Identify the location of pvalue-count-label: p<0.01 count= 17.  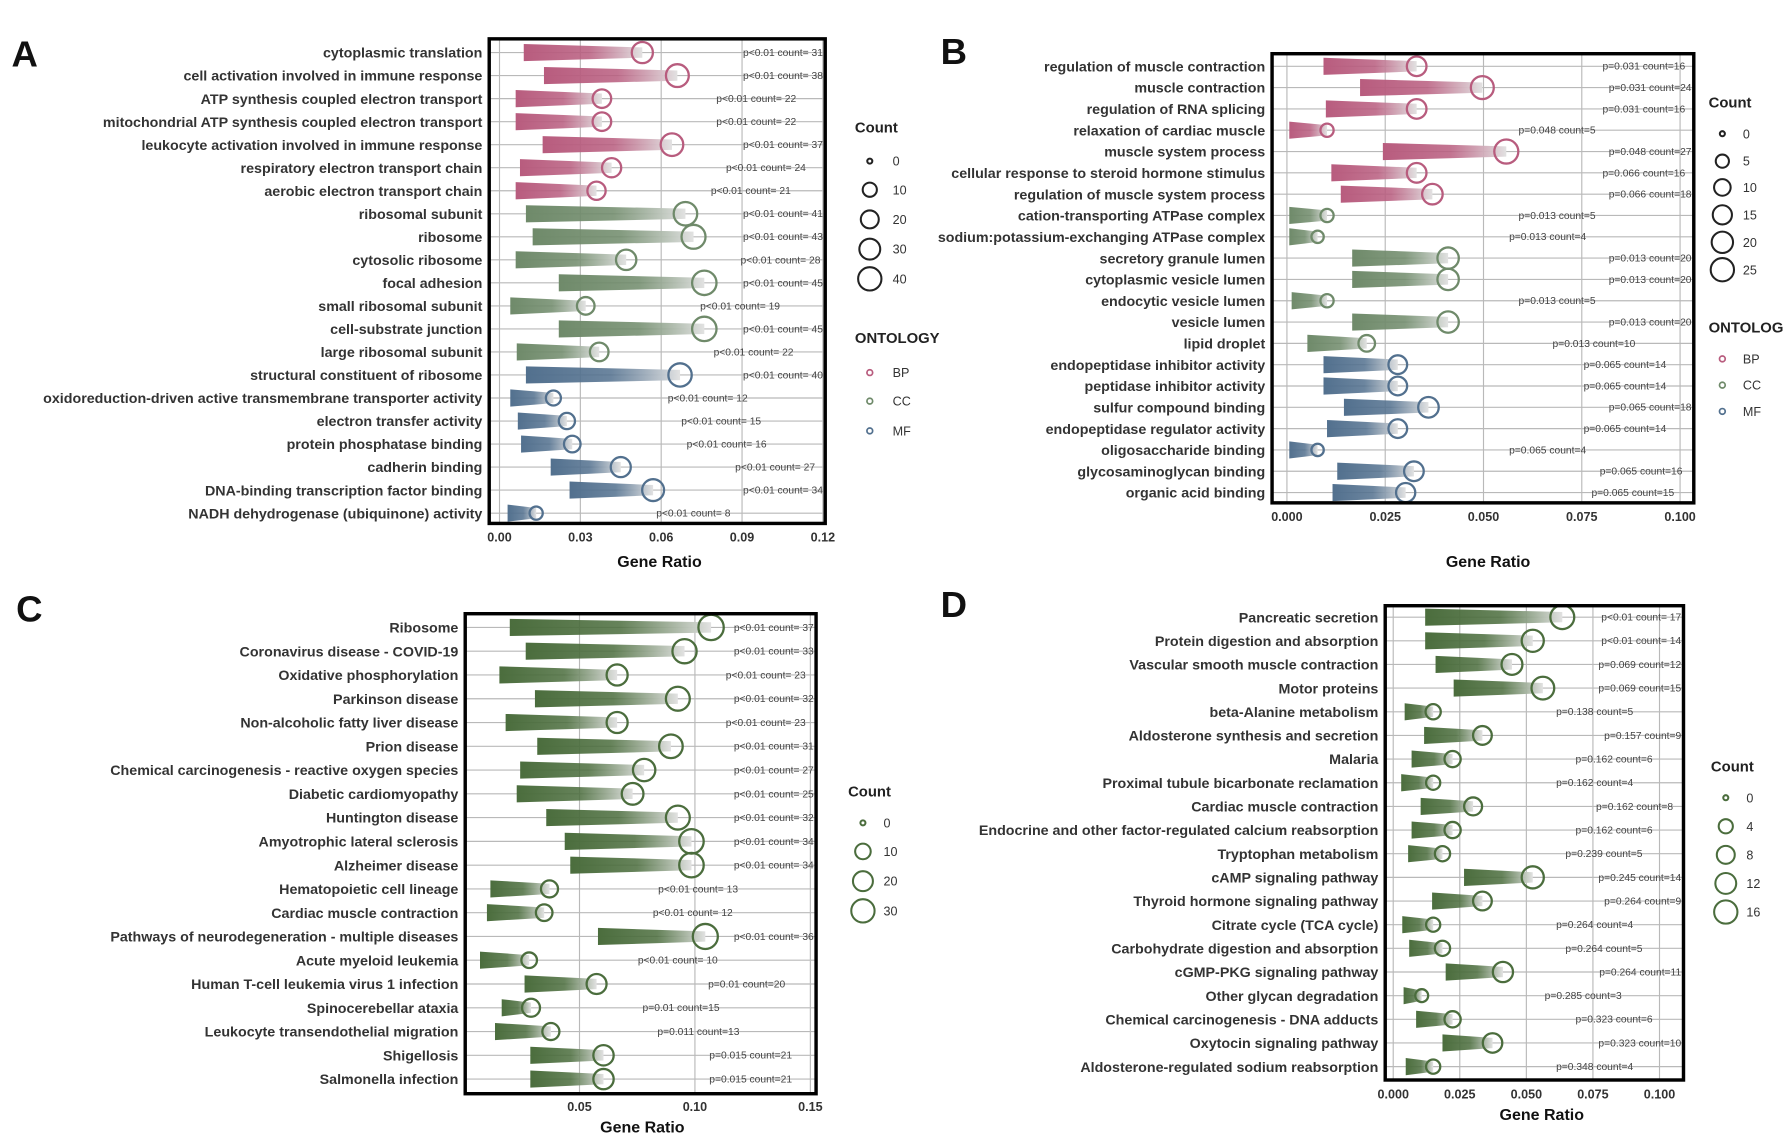
(1641, 618).